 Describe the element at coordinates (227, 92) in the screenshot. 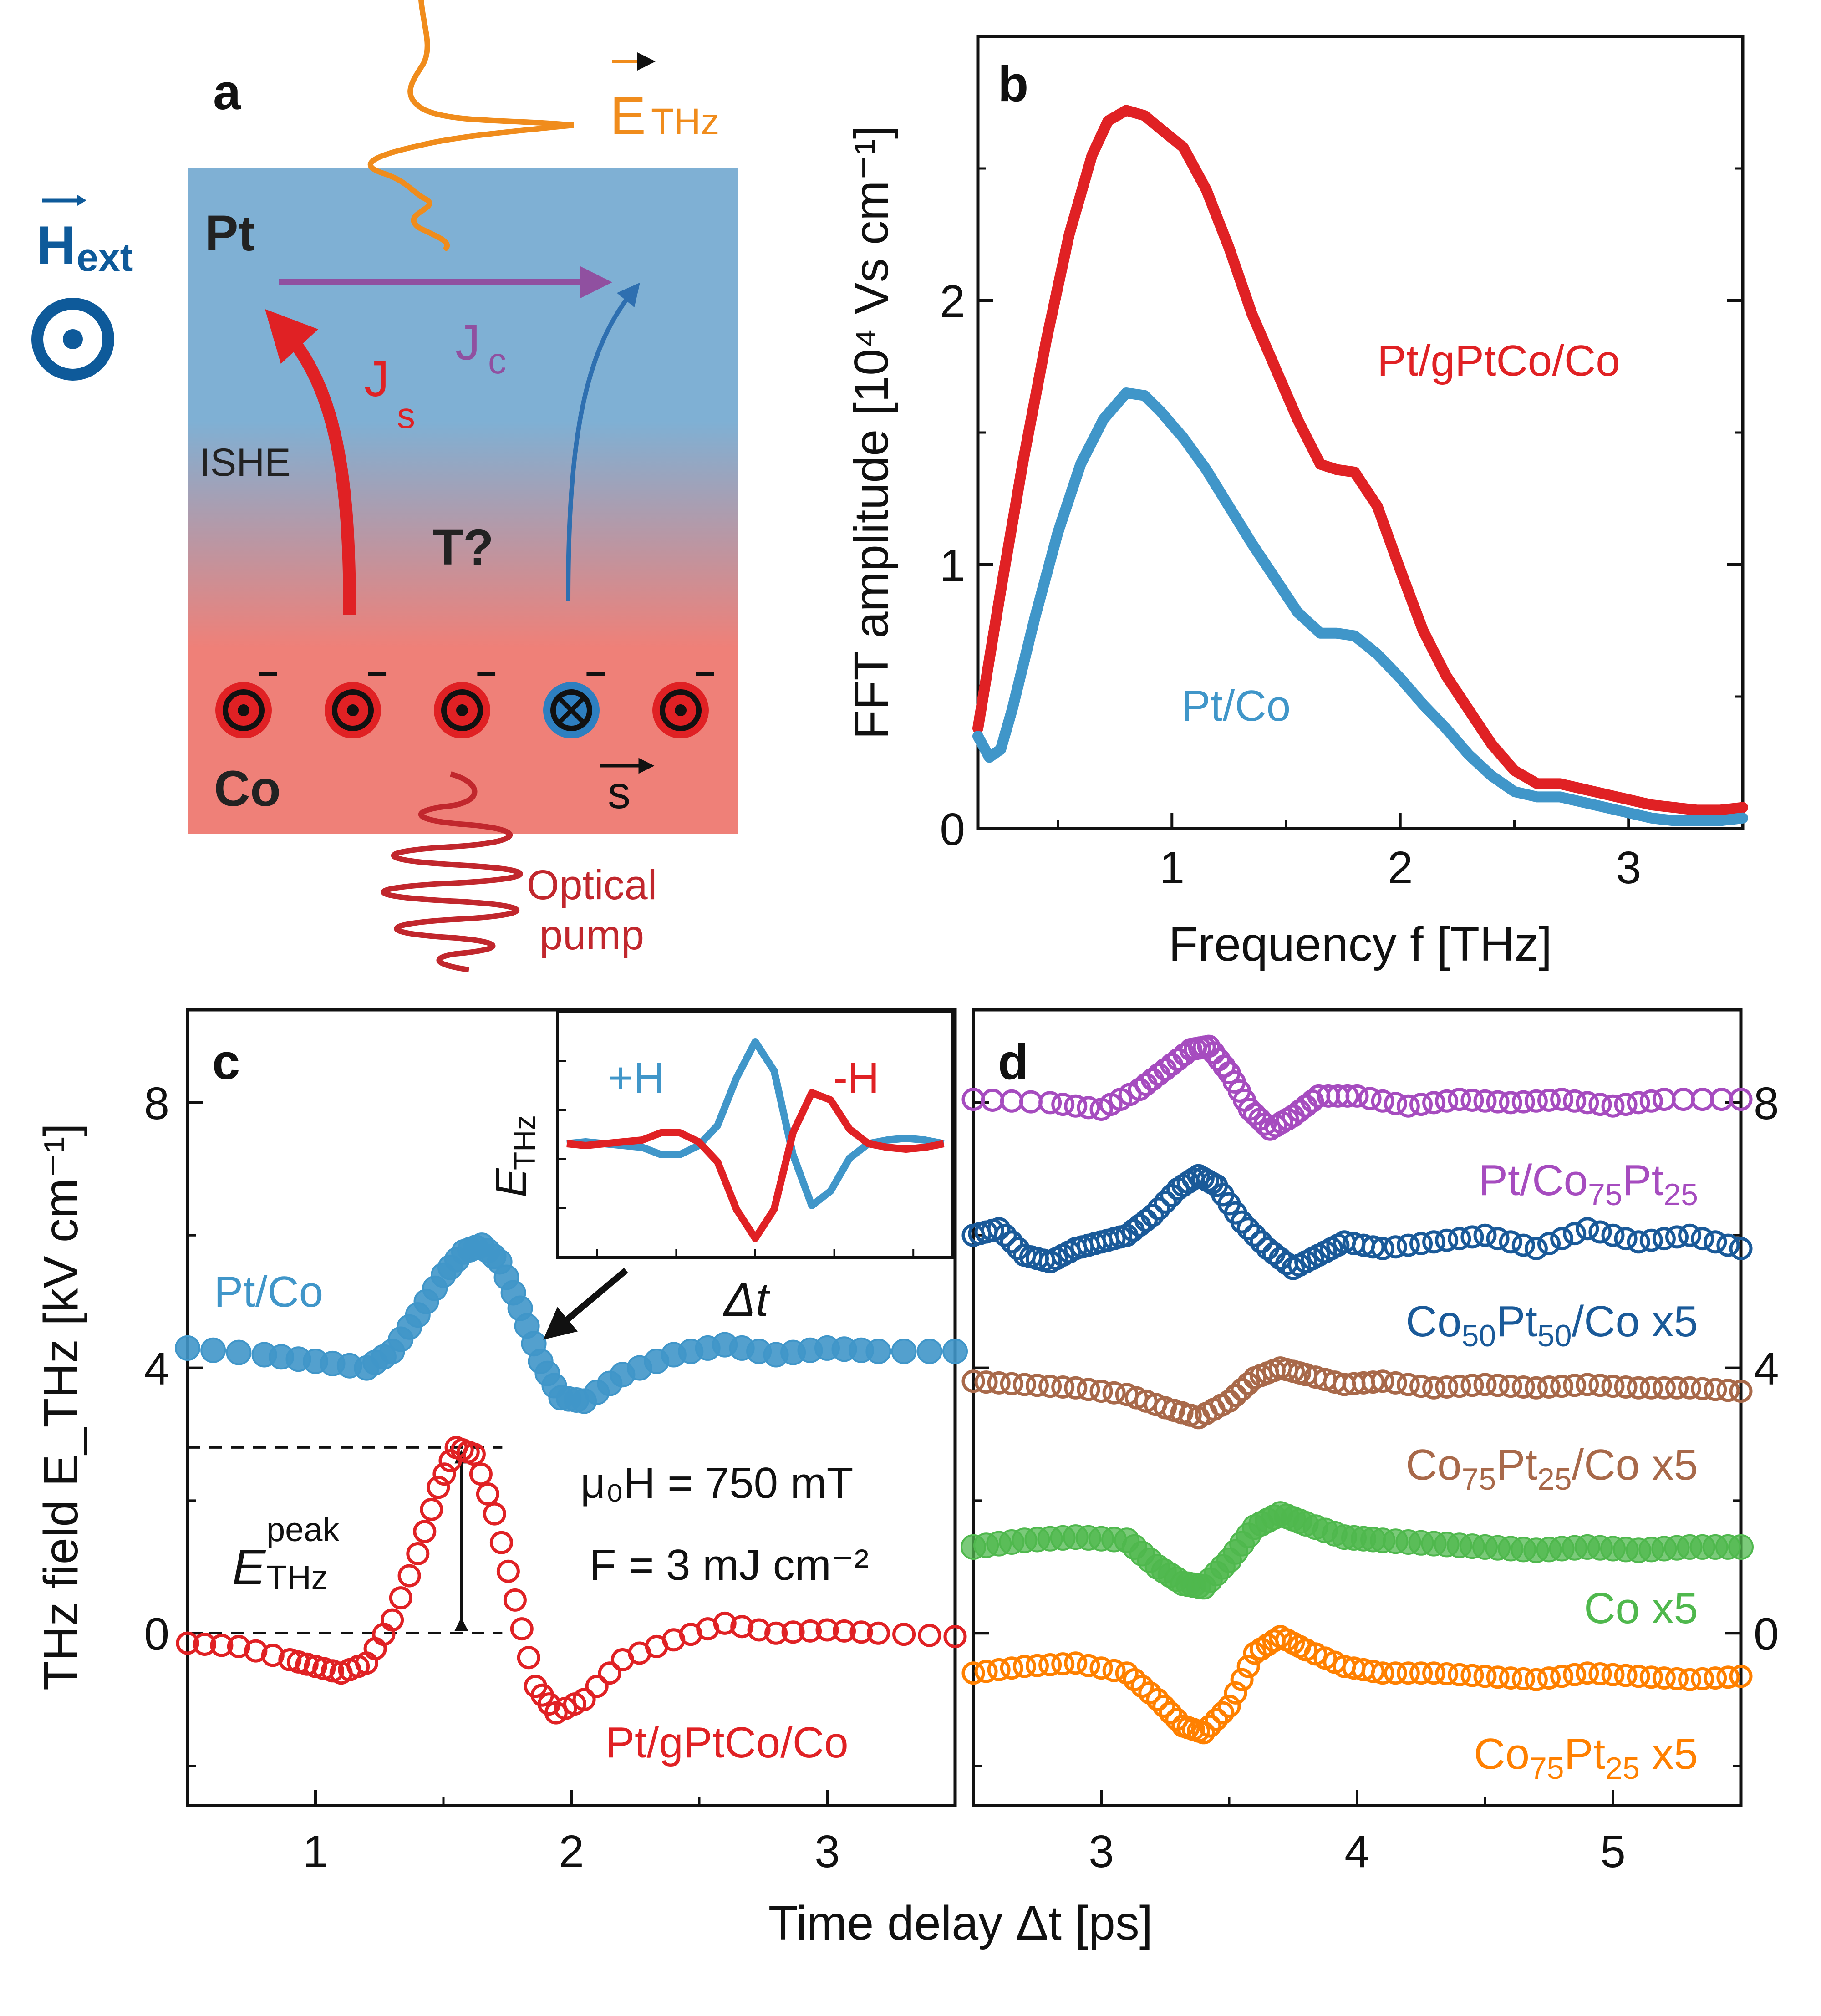

I see `panel-a-letter: a` at that location.